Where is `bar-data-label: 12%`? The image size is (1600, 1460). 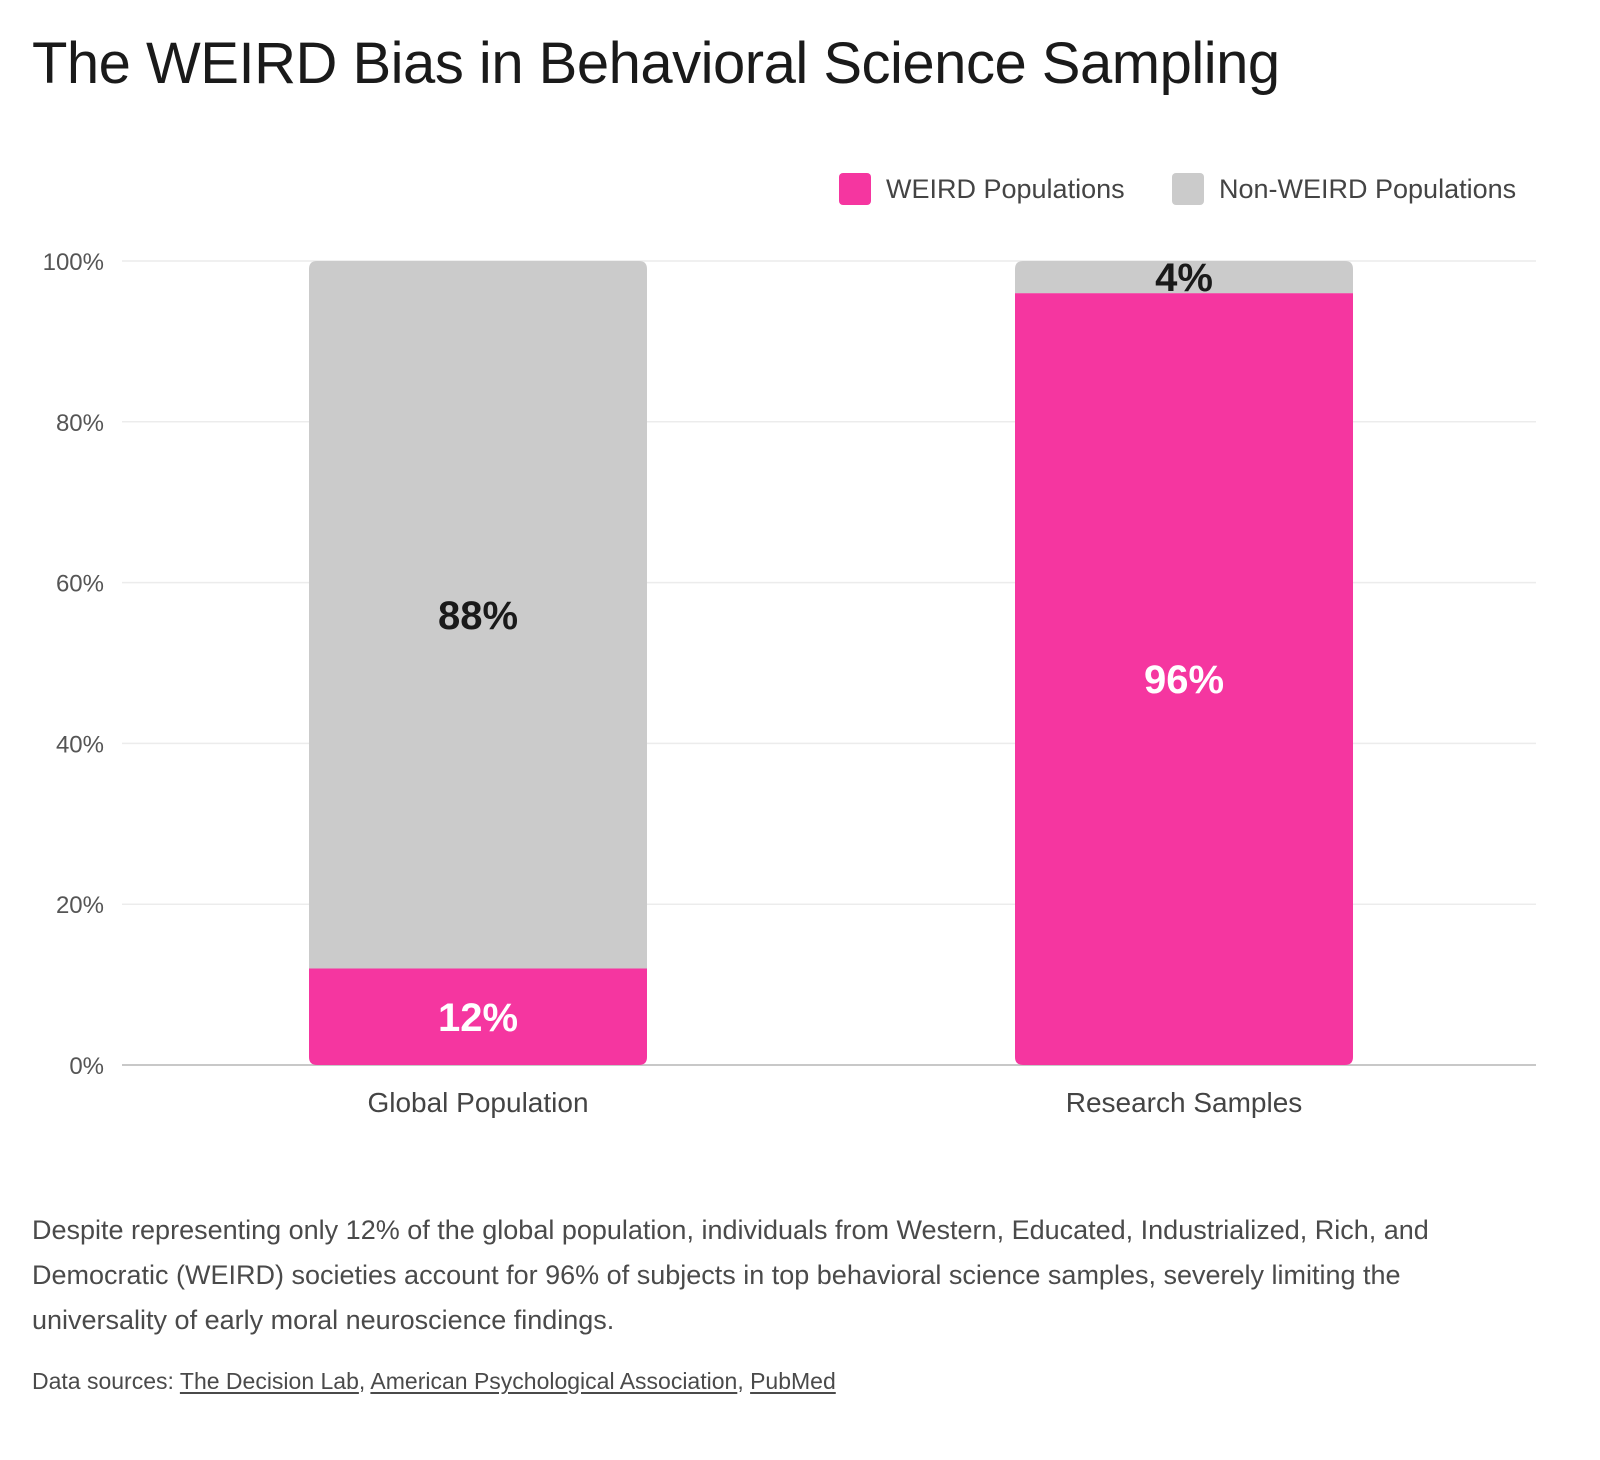
bar-data-label: 12% is located at coordinates (478, 1018).